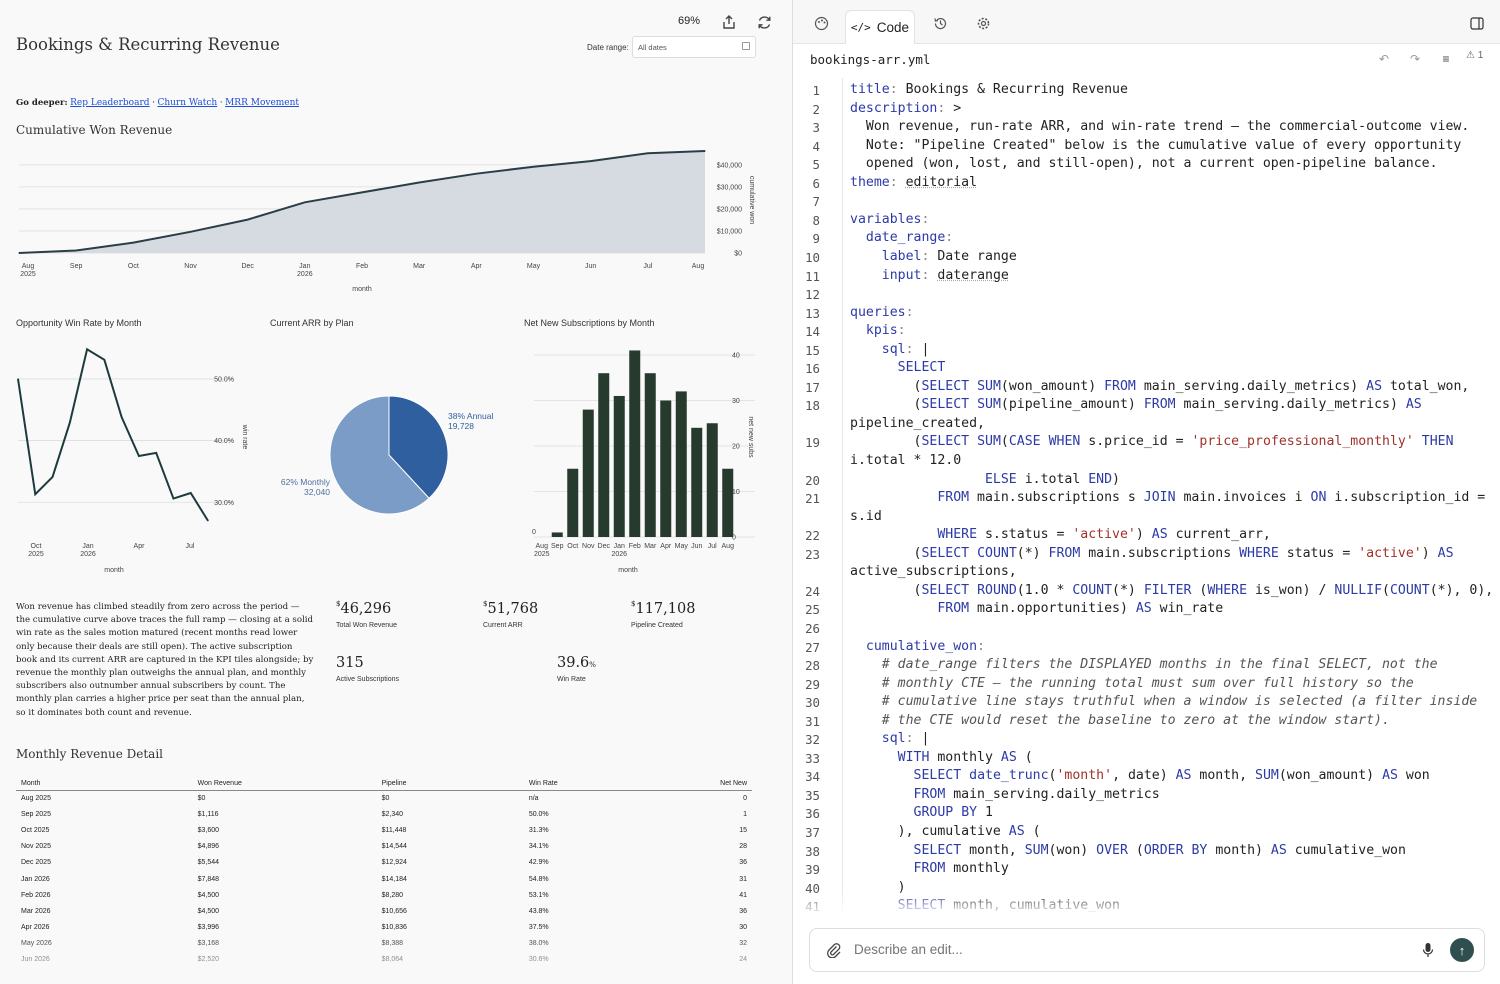 The width and height of the screenshot is (1500, 984). What do you see at coordinates (350, 663) in the screenshot?
I see `kpi-value: 315` at bounding box center [350, 663].